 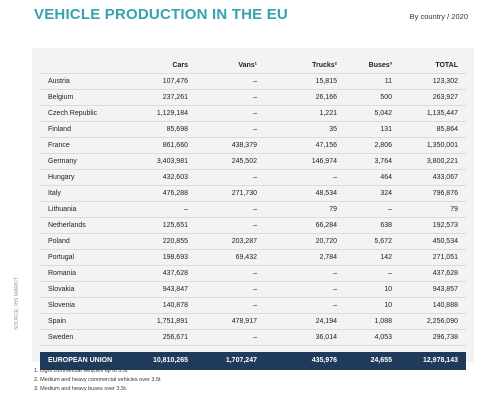 I want to click on cell: 123,302, so click(x=445, y=81).